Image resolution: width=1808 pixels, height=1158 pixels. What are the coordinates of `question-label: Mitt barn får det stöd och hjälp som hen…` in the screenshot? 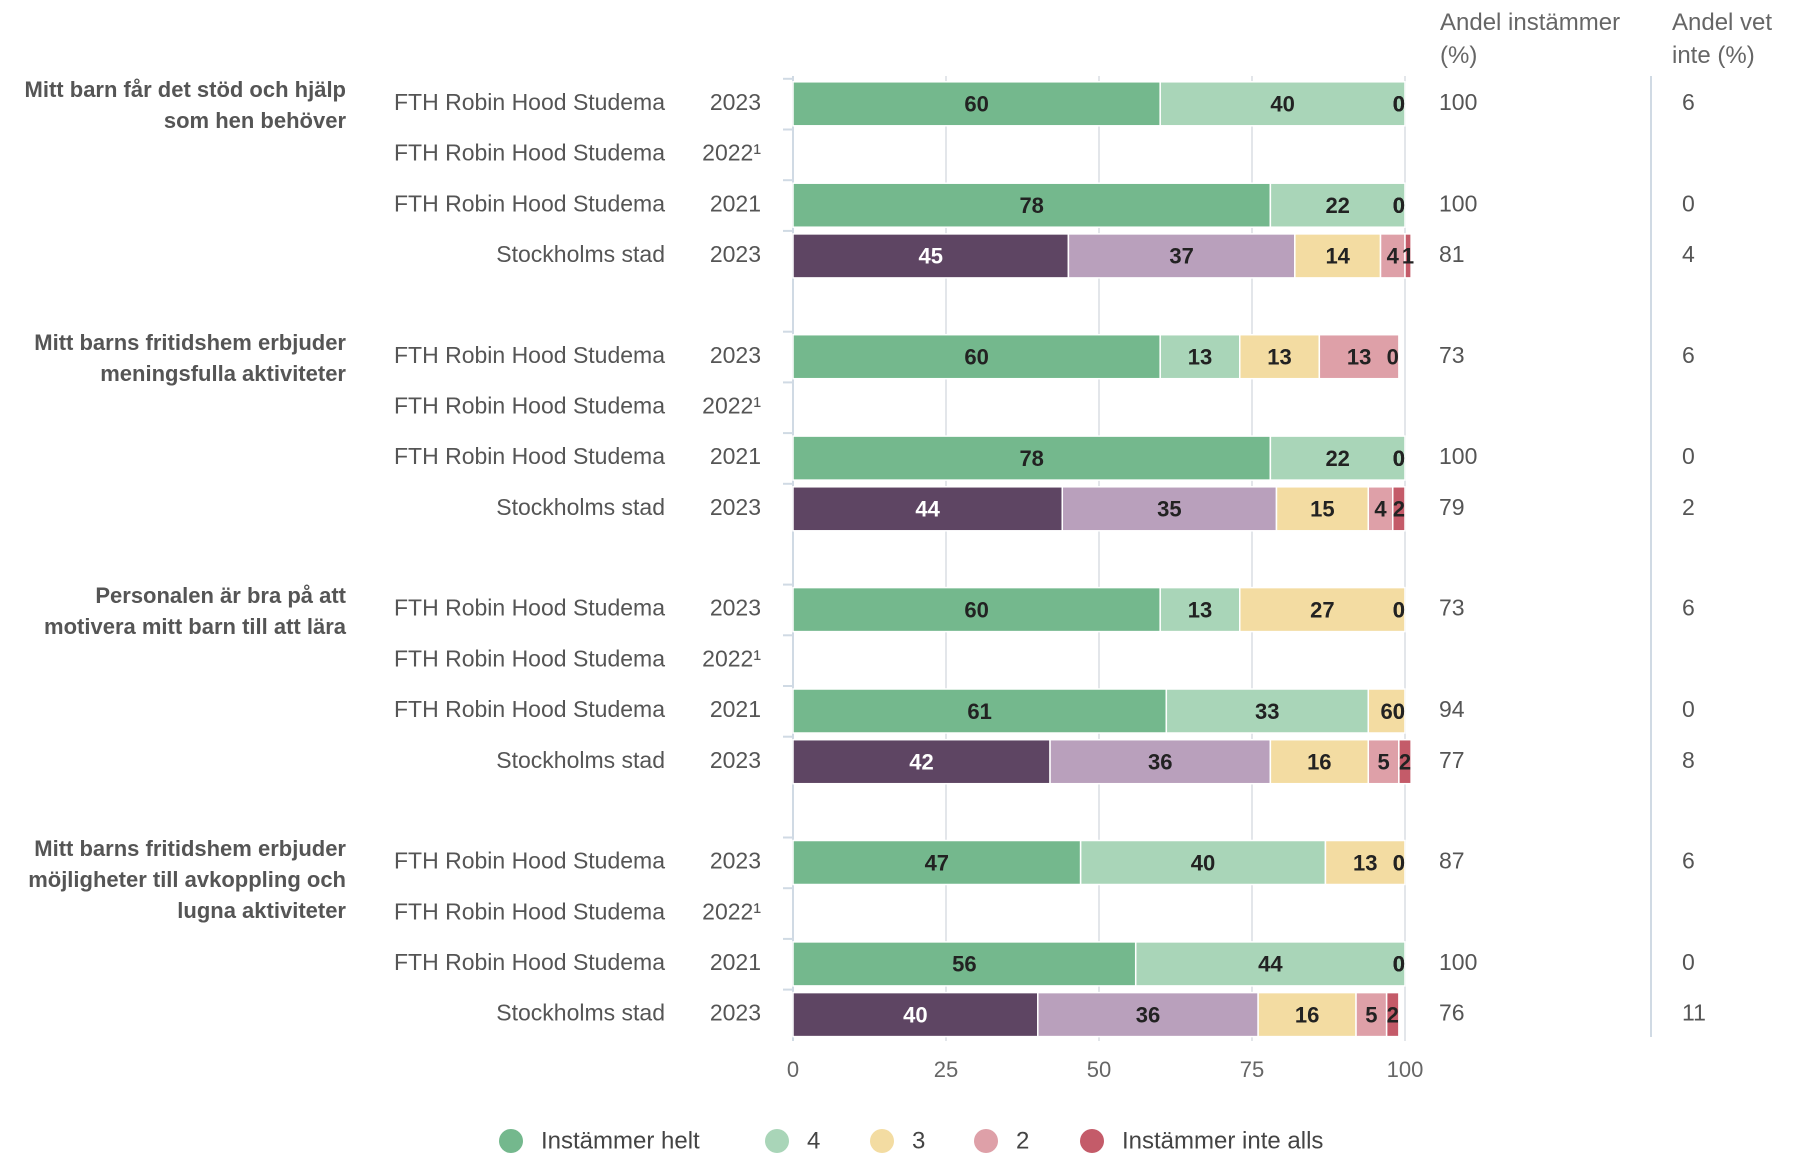 It's located at (185, 104).